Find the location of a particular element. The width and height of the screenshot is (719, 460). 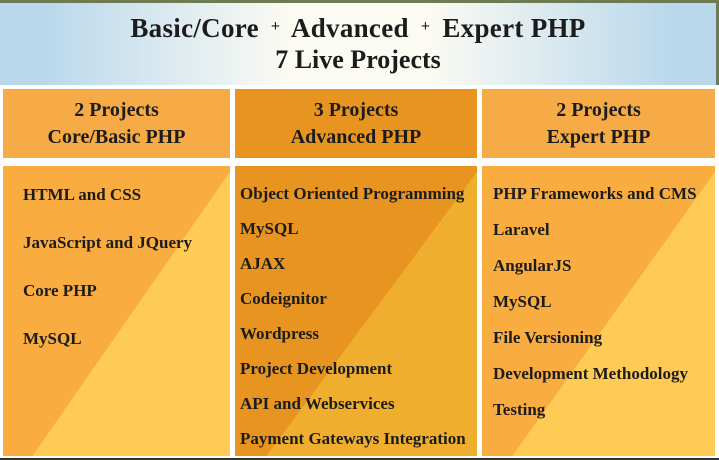

column-header-expert-php: 2 Projects Expert PHP is located at coordinates (598, 123).